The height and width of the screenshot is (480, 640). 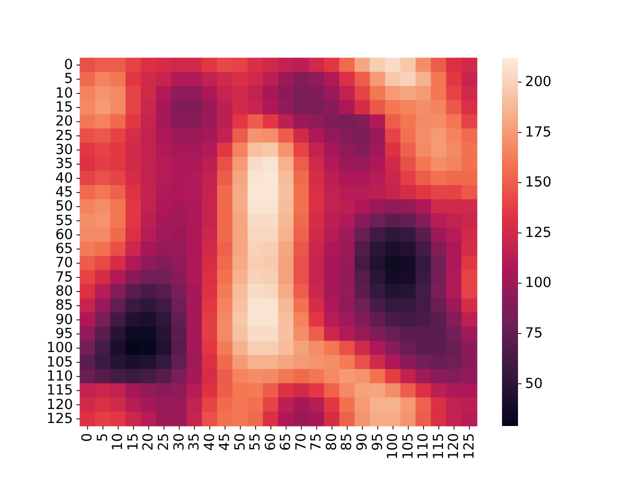 I want to click on x-tick-label: 5, so click(x=102, y=437).